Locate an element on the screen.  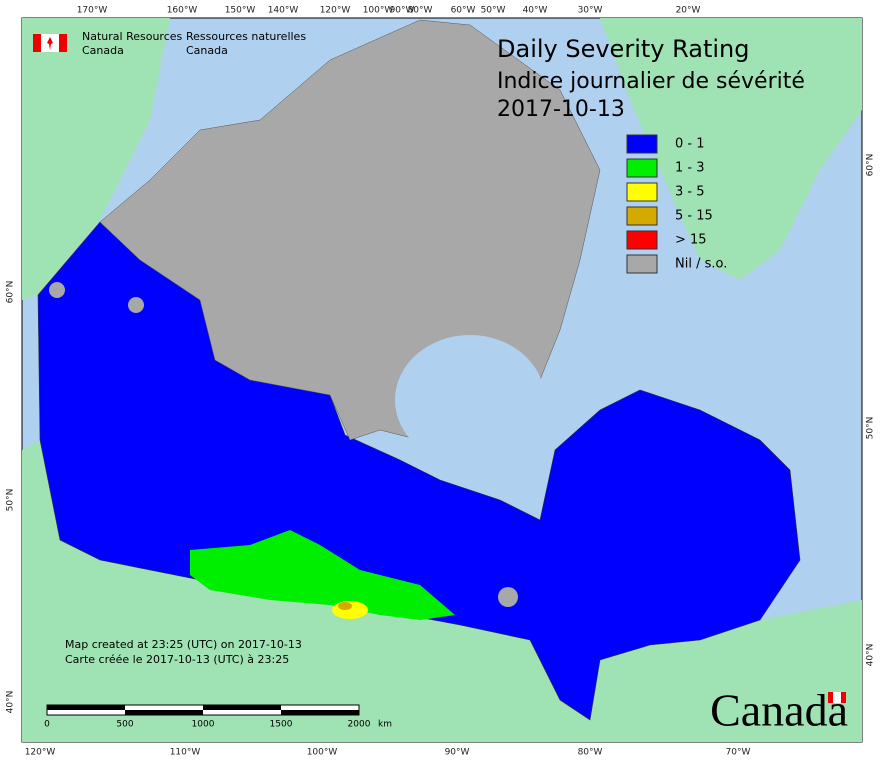
agency-en: Canada is located at coordinates (103, 50).